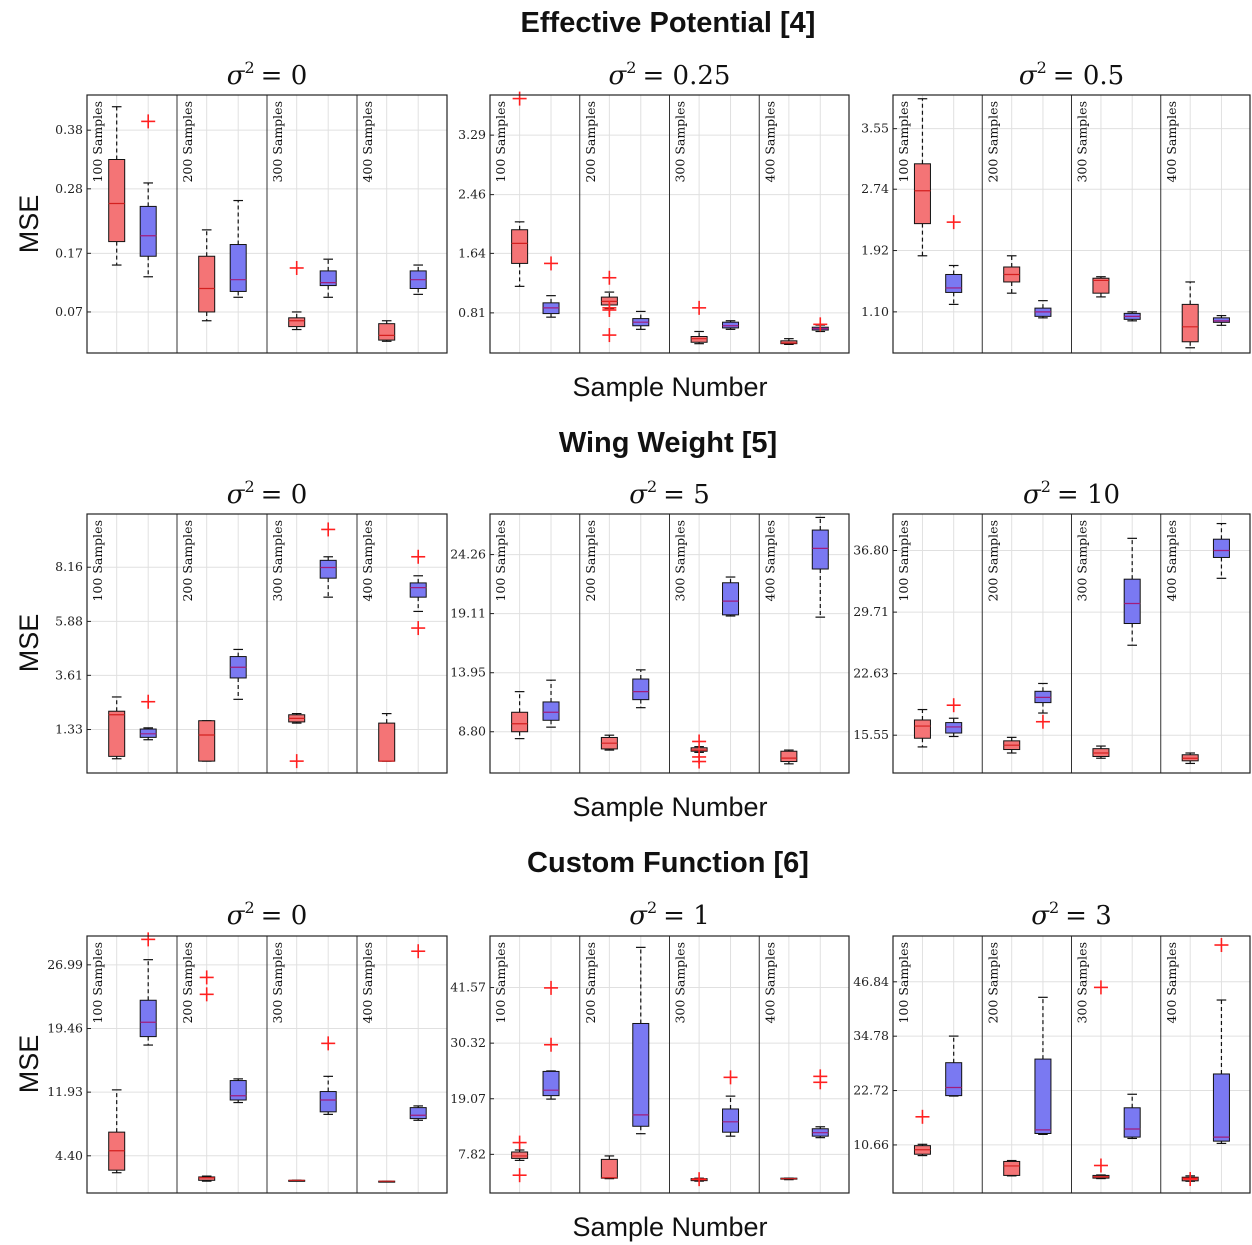 The height and width of the screenshot is (1245, 1252). What do you see at coordinates (1088, 495) in the screenshot?
I see `panel-title-value: = 10` at bounding box center [1088, 495].